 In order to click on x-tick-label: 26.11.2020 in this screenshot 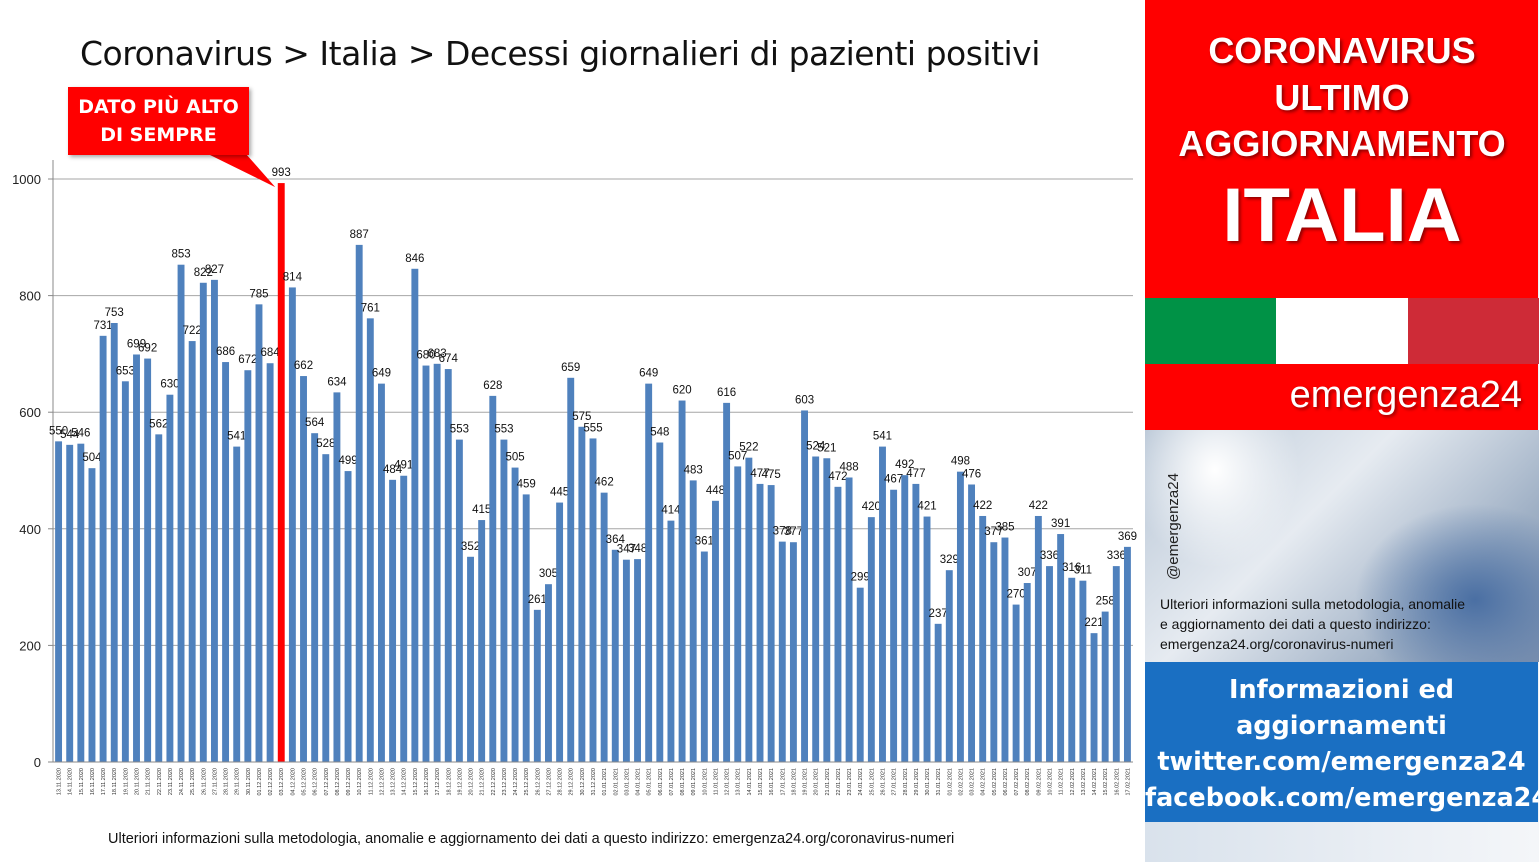, I will do `click(204, 781)`.